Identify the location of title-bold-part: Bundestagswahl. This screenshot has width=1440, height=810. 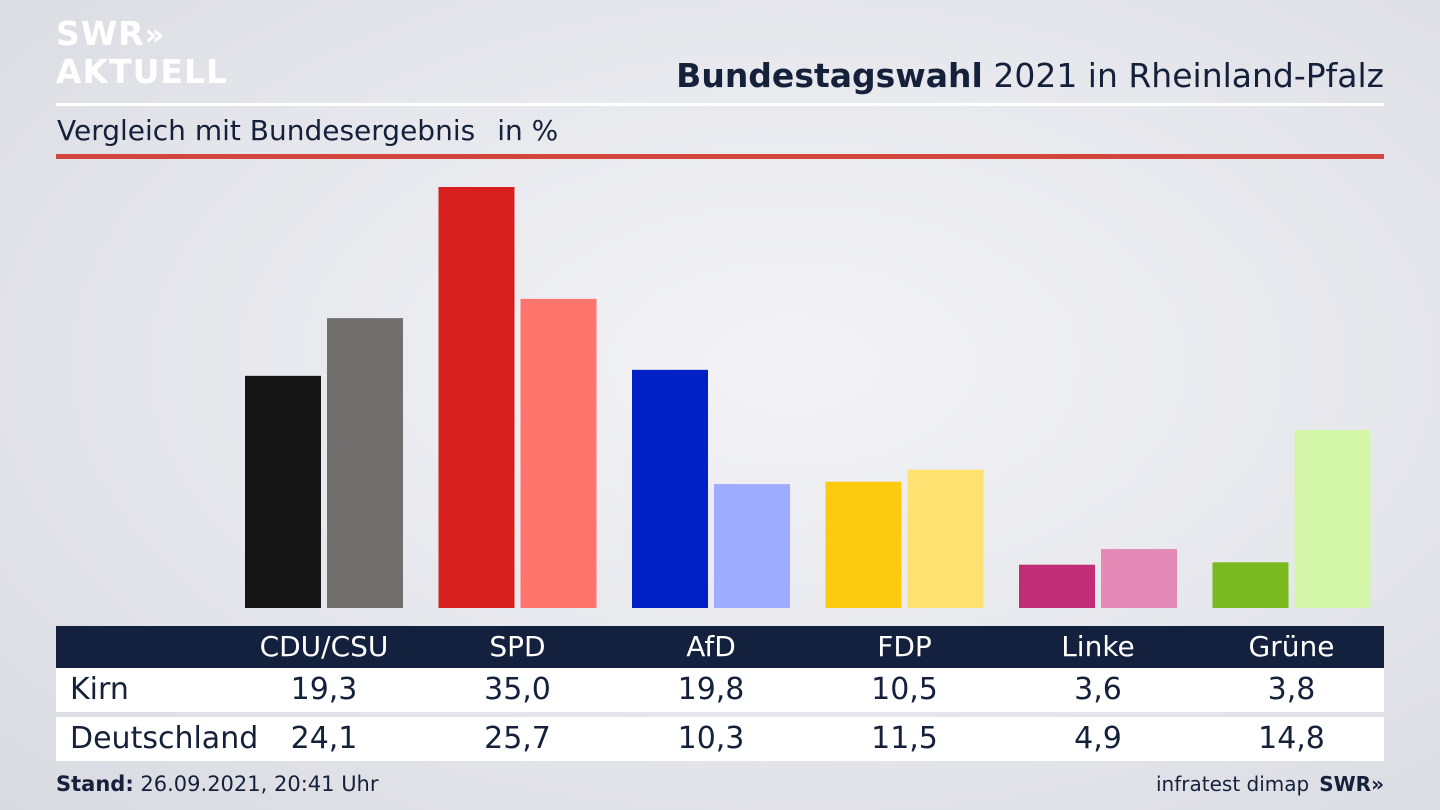
(829, 75).